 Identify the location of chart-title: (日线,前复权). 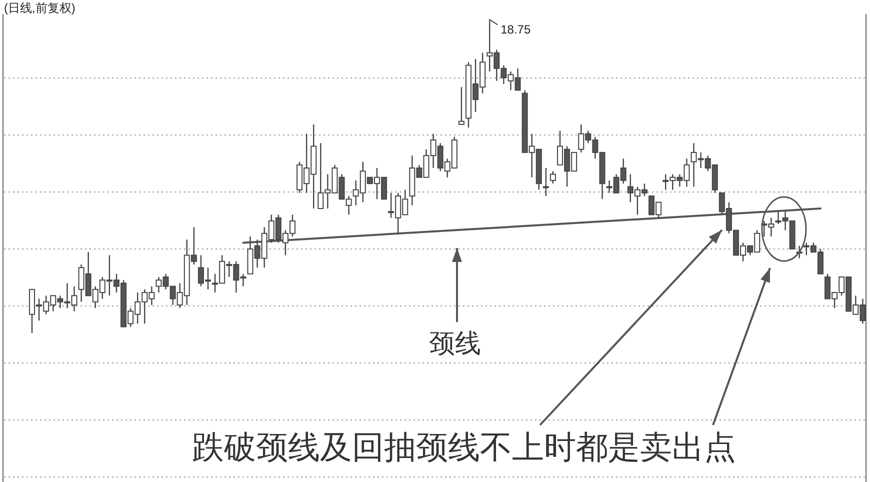
(40, 8).